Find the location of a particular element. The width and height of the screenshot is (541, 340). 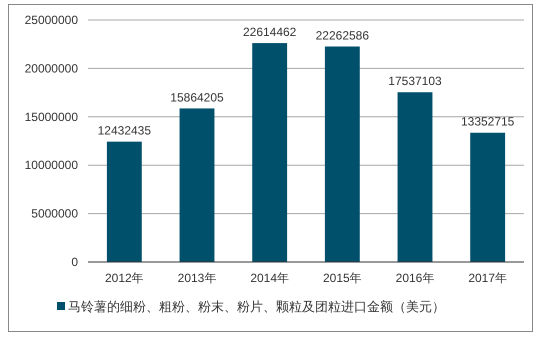

ytick: 10000000 is located at coordinates (51, 165).